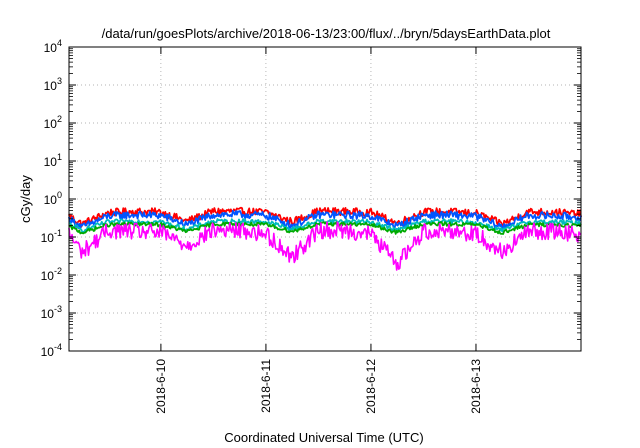 This screenshot has height=448, width=640. What do you see at coordinates (51, 236) in the screenshot?
I see `y-tick-label: 10⁻¹` at bounding box center [51, 236].